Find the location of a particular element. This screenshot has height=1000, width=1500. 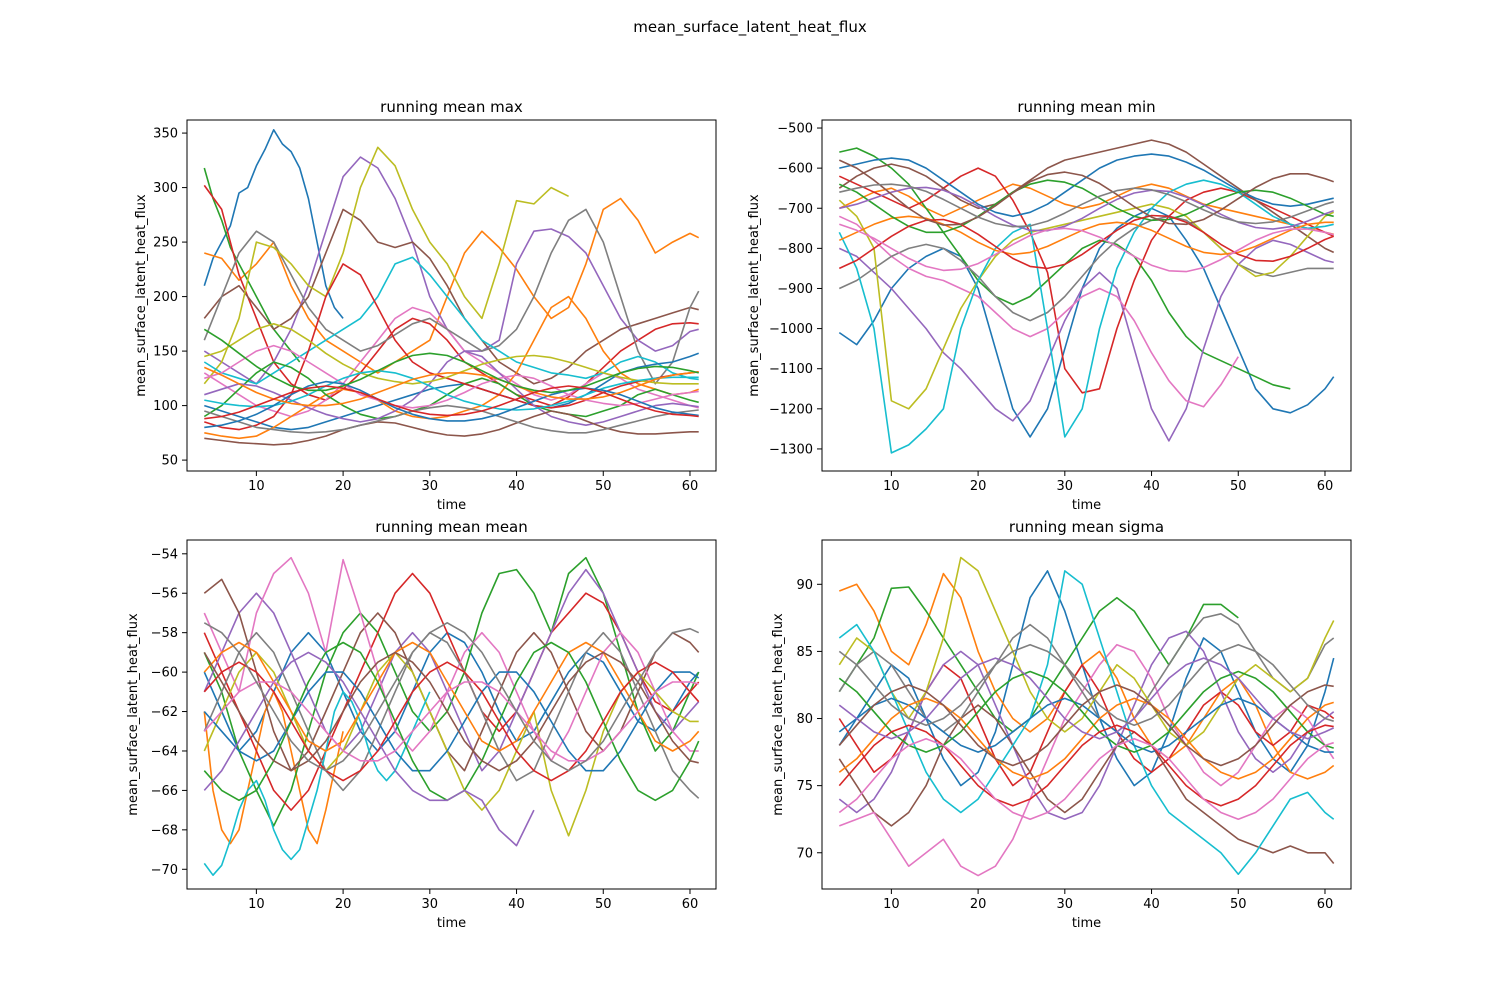

y-tick-label: −1300 is located at coordinates (791, 449).